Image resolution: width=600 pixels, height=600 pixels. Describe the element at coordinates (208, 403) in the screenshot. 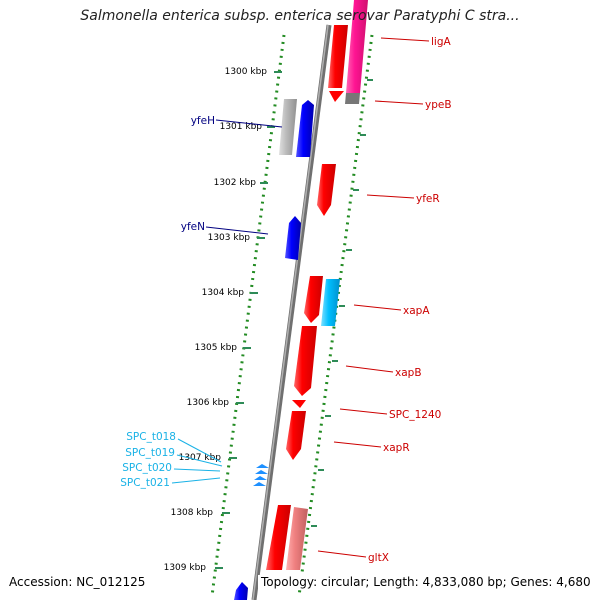

I see `scale-label-1306: 1306 kbp` at that location.